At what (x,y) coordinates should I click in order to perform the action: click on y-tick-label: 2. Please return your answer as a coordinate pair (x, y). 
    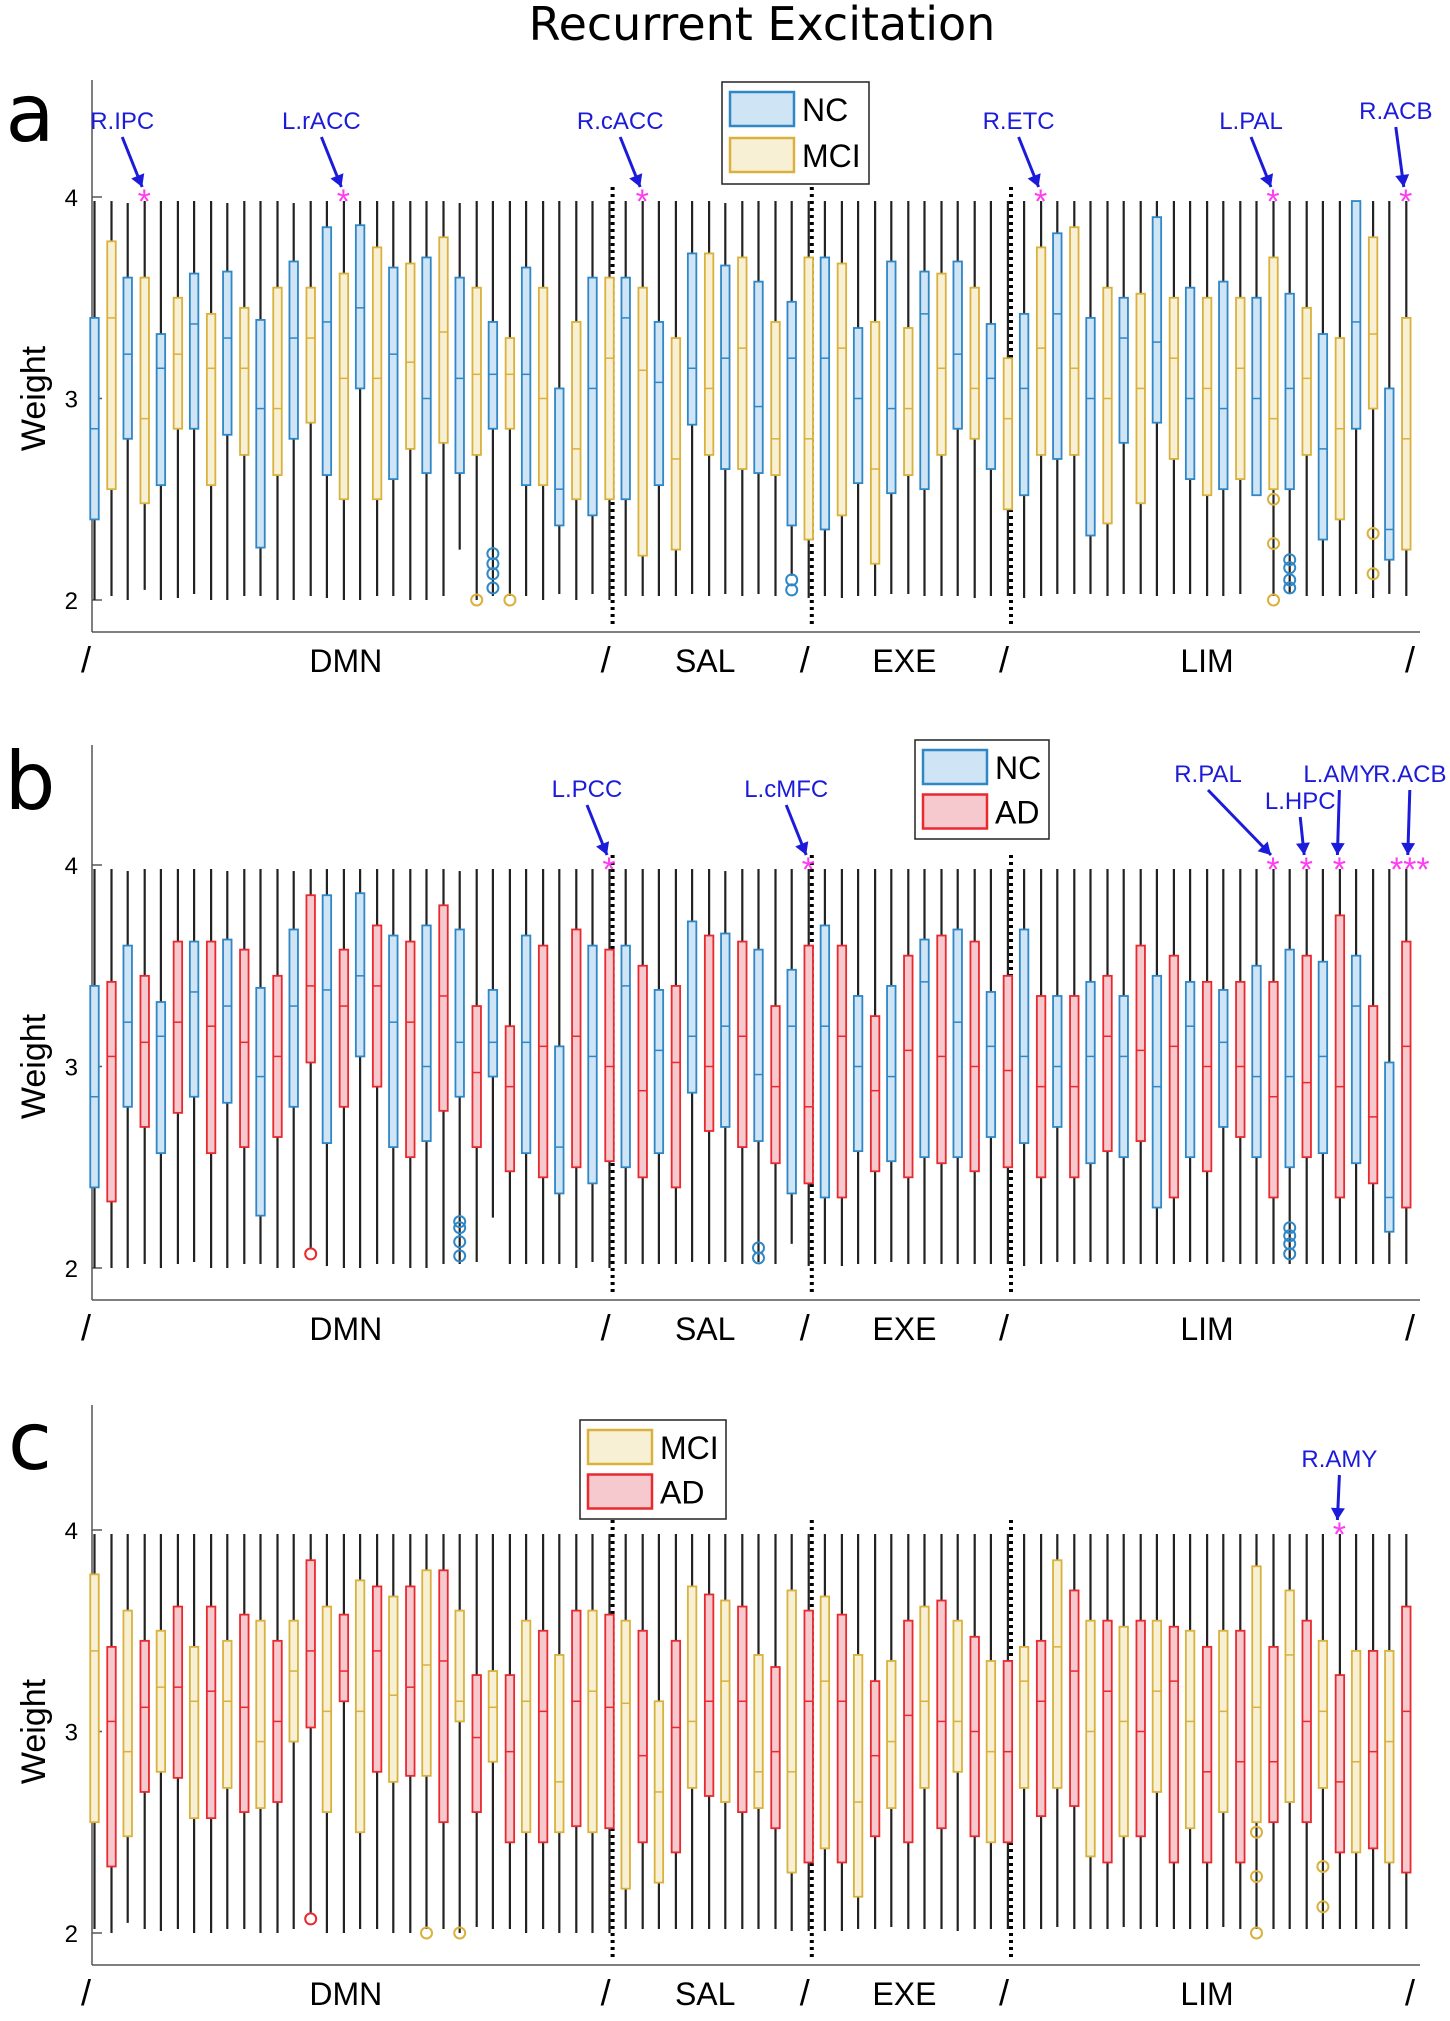
    Looking at the image, I should click on (71, 1269).